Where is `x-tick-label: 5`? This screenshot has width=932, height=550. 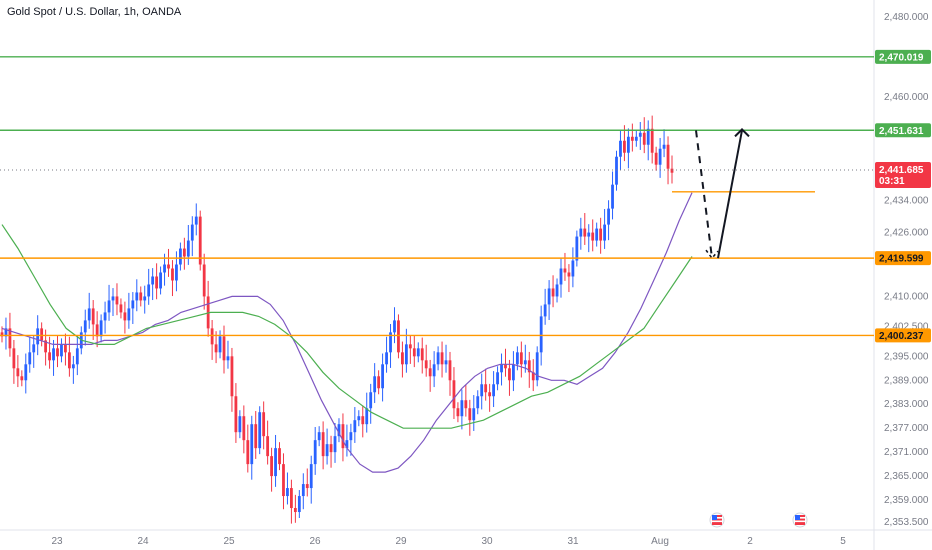
x-tick-label: 5 is located at coordinates (843, 541).